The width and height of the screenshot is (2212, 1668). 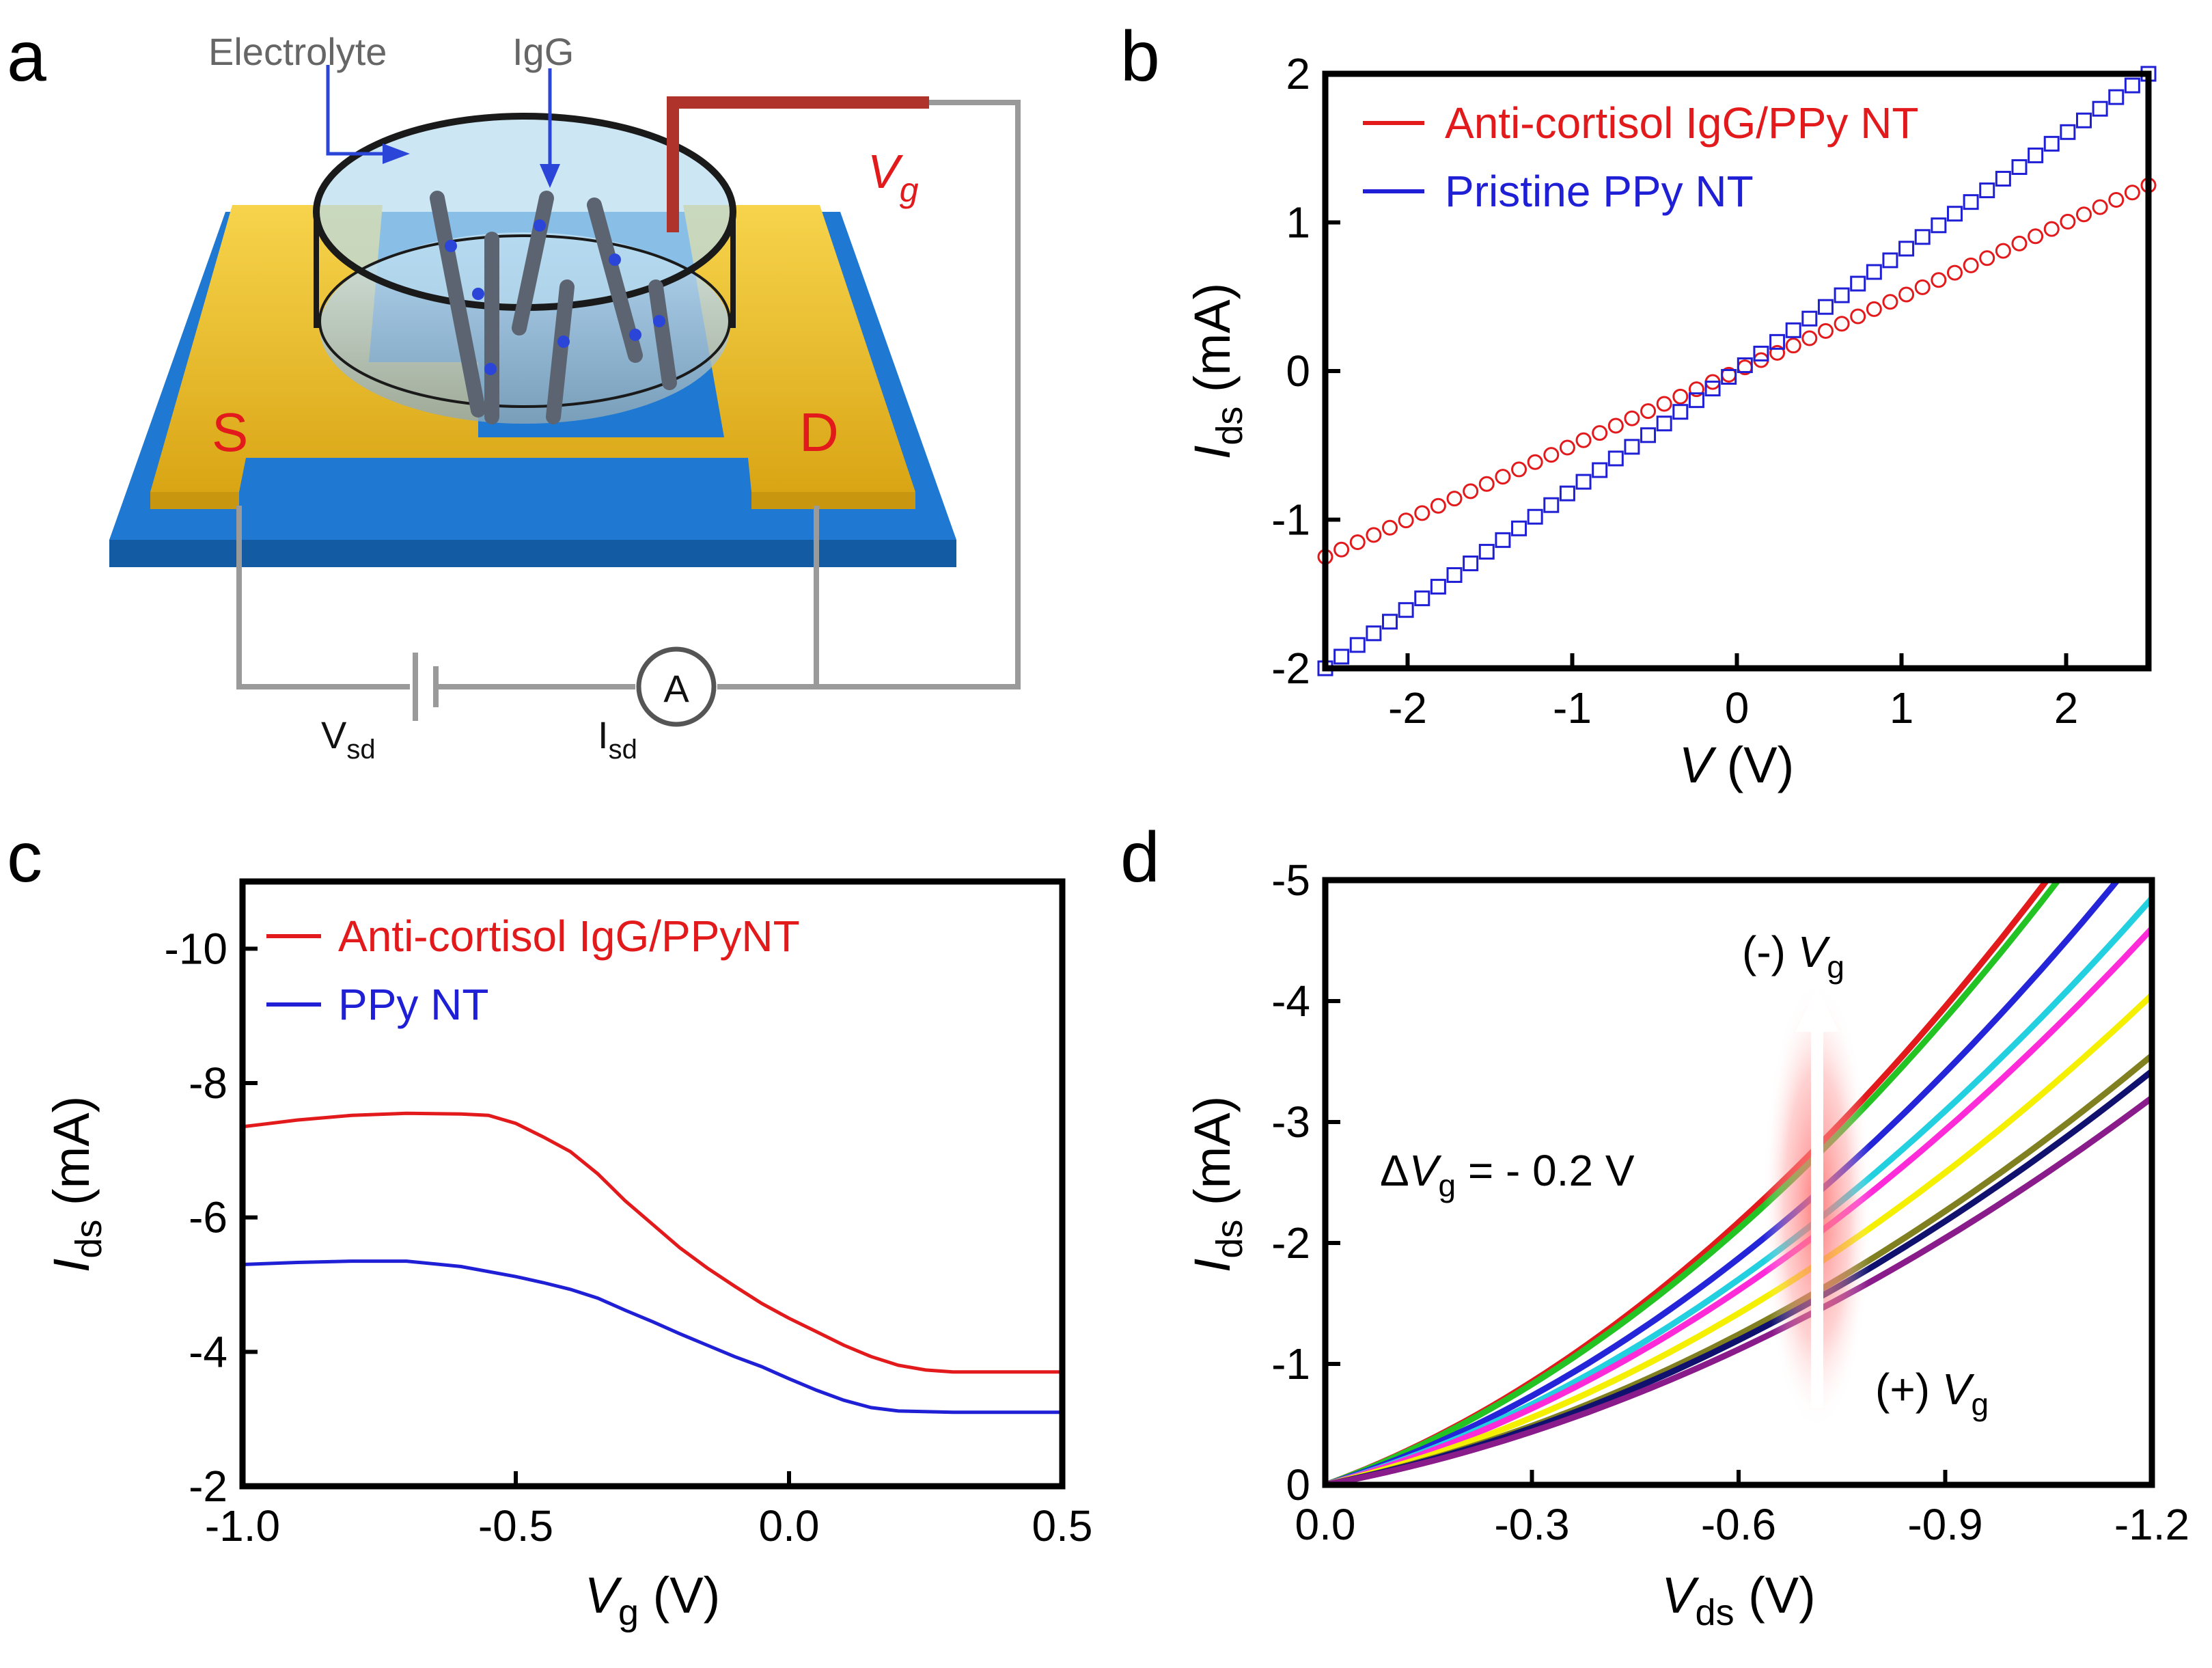 What do you see at coordinates (790, 1525) in the screenshot?
I see `panel-c-xtick-label: 0.0` at bounding box center [790, 1525].